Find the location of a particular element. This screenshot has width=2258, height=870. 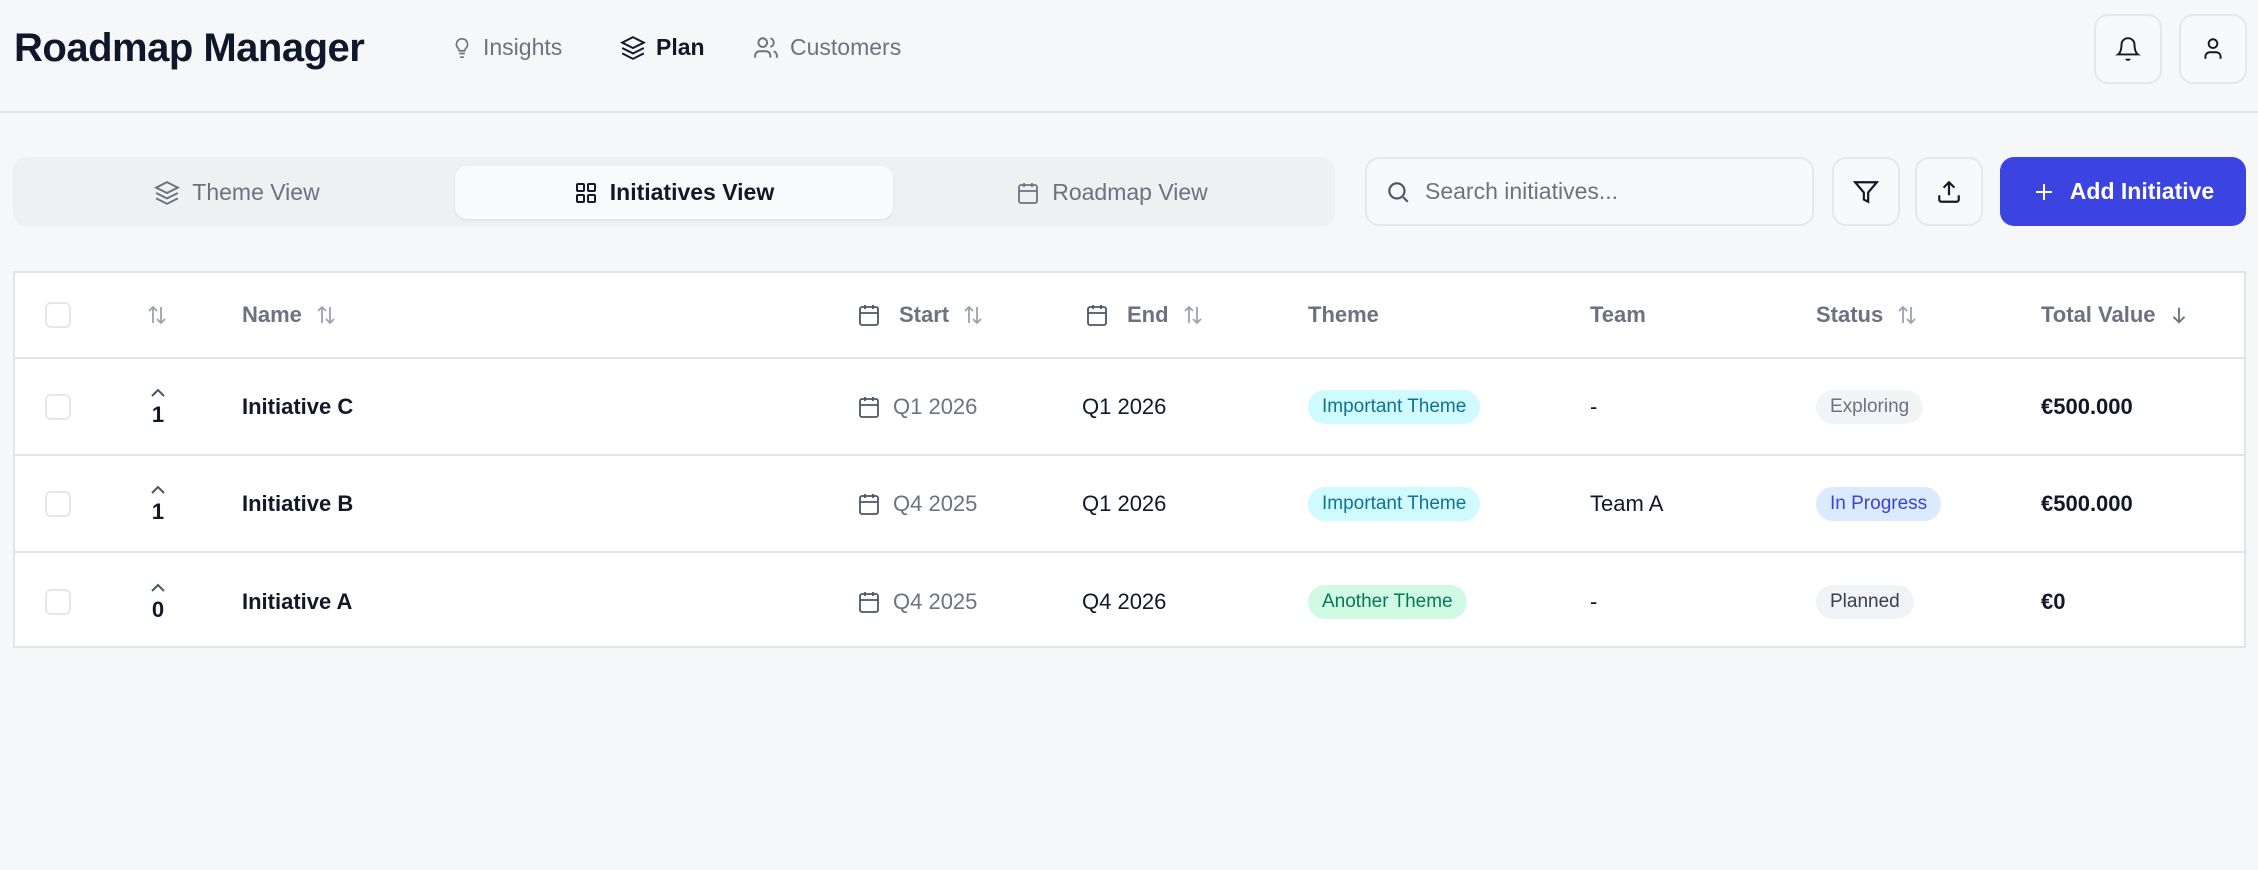

nav-insights: Insights is located at coordinates (506, 47).